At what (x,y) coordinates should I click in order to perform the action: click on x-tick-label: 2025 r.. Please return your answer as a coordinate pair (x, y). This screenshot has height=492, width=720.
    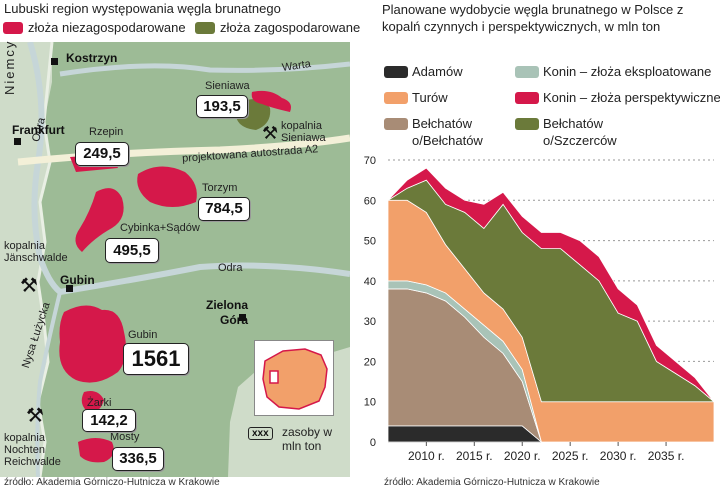
    Looking at the image, I should click on (570, 456).